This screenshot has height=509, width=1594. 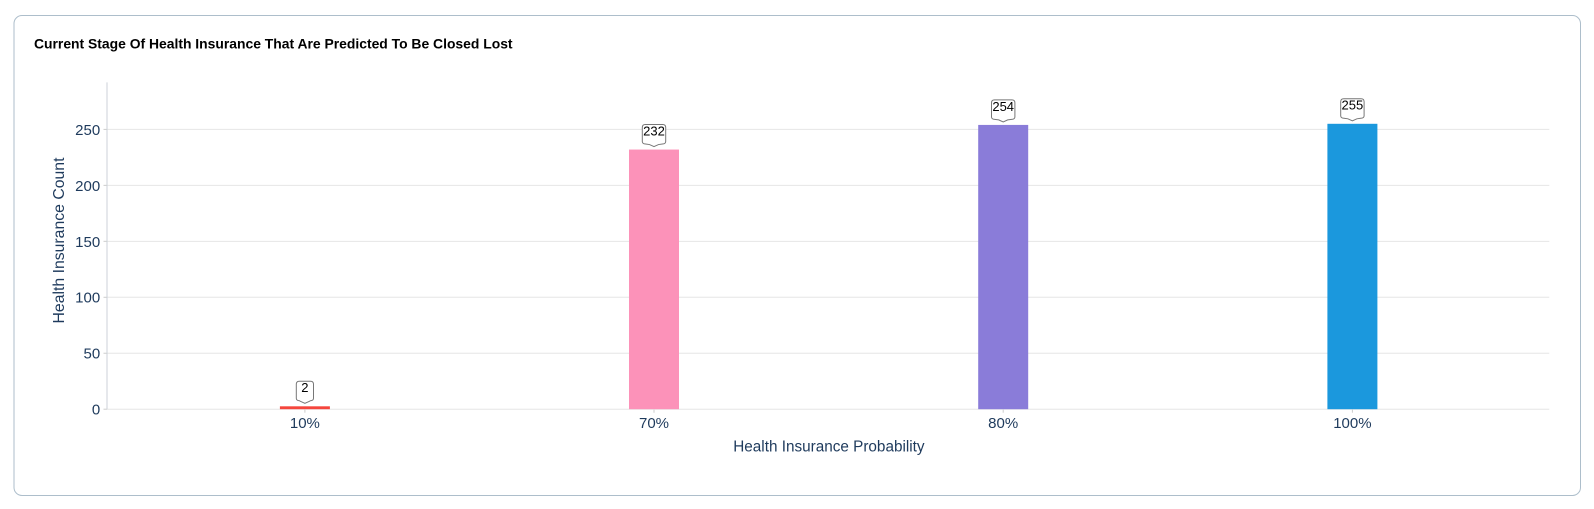 What do you see at coordinates (92, 354) in the screenshot?
I see `svg-text: 50` at bounding box center [92, 354].